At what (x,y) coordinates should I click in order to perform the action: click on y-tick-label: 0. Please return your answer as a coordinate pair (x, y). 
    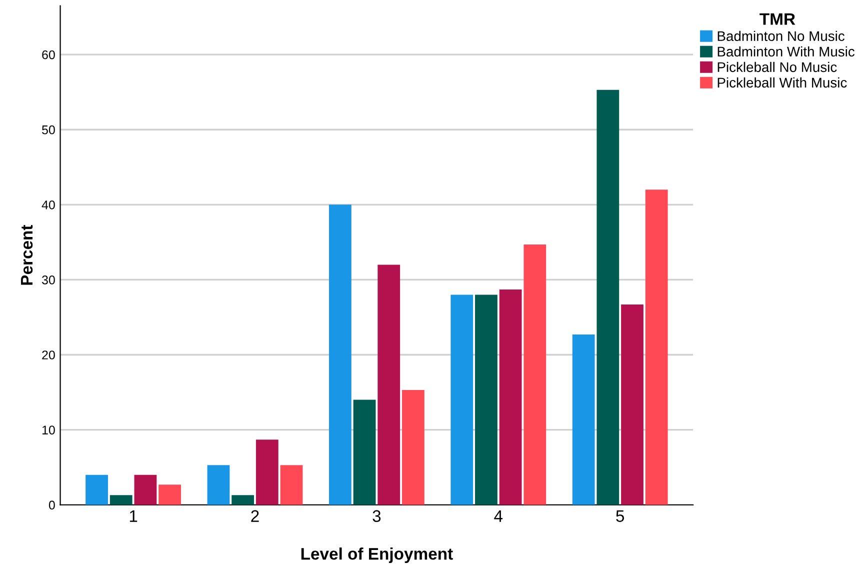
    Looking at the image, I should click on (51, 505).